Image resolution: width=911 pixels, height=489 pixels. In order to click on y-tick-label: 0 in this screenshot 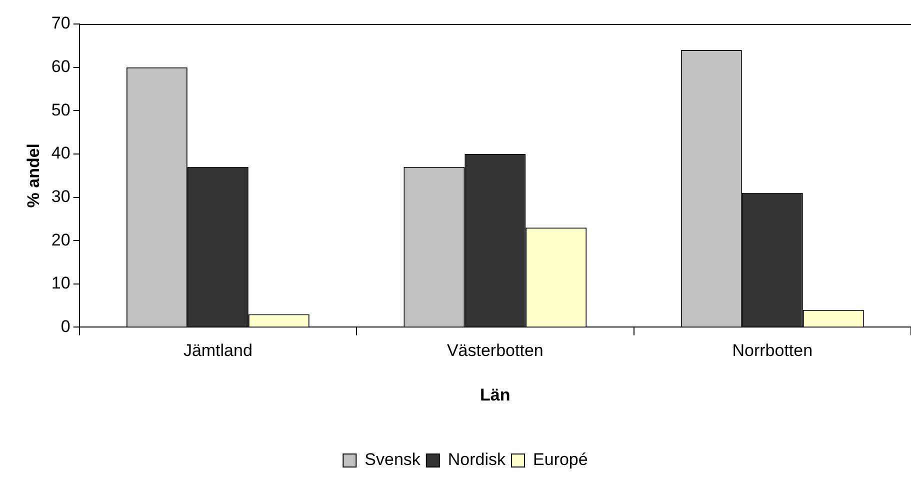, I will do `click(65, 326)`.